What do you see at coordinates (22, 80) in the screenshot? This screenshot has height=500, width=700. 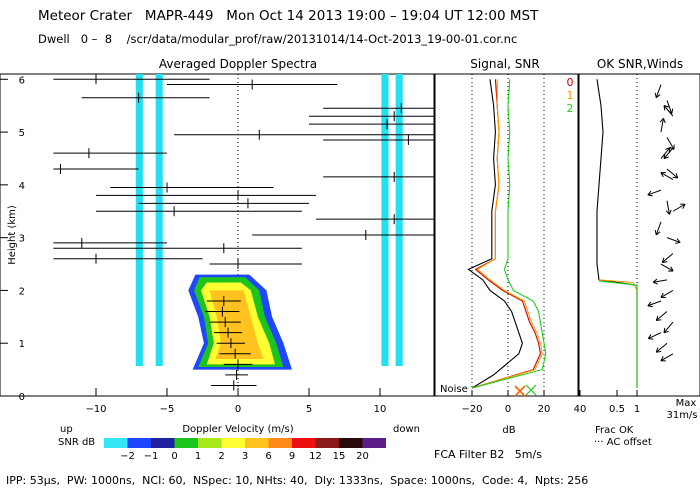 I see `height-tick-label: 6` at bounding box center [22, 80].